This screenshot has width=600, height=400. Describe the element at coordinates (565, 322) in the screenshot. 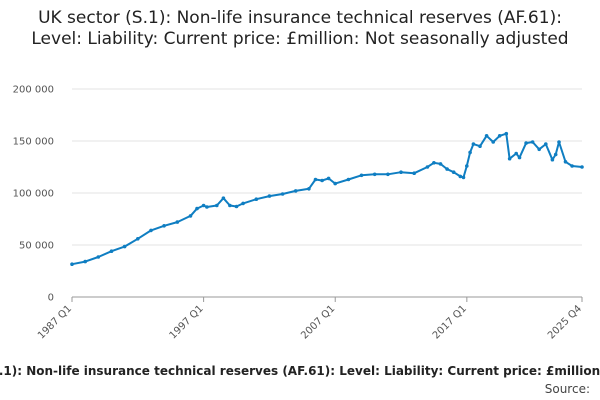

I see `x-tick-label: 2025 Q4` at that location.